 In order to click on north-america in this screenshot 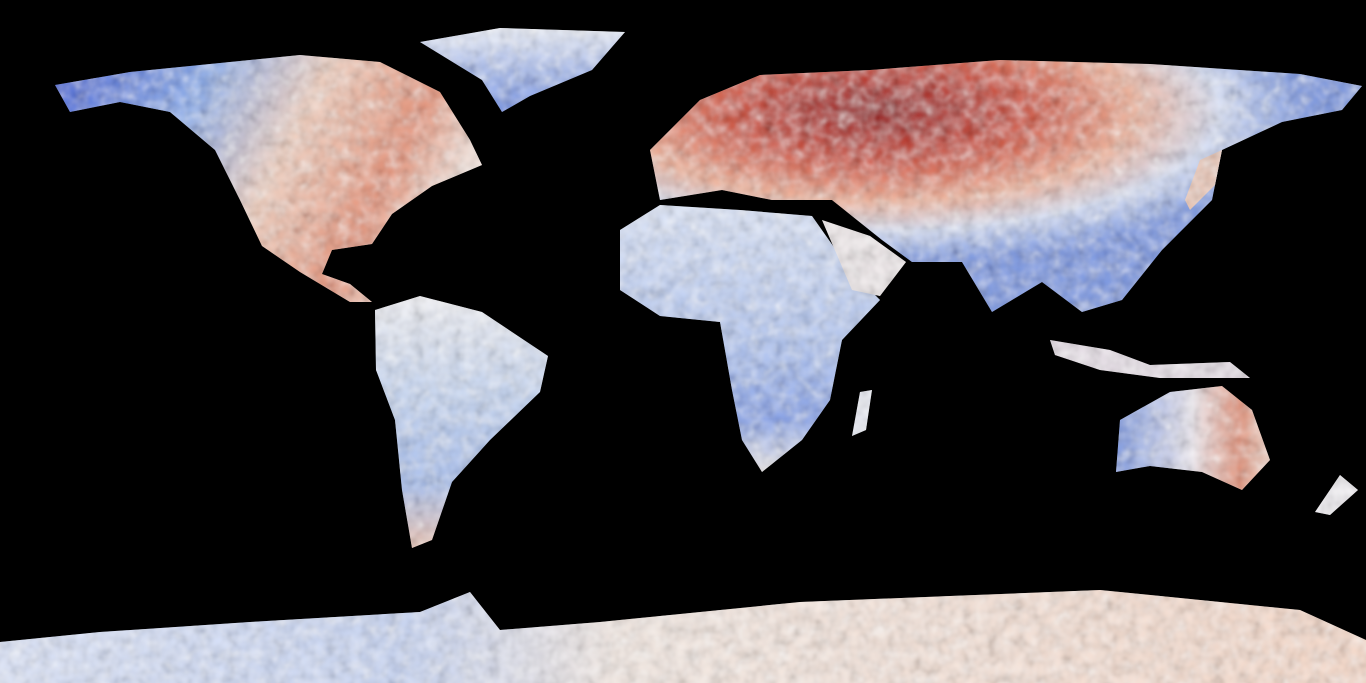, I will do `click(268, 178)`.